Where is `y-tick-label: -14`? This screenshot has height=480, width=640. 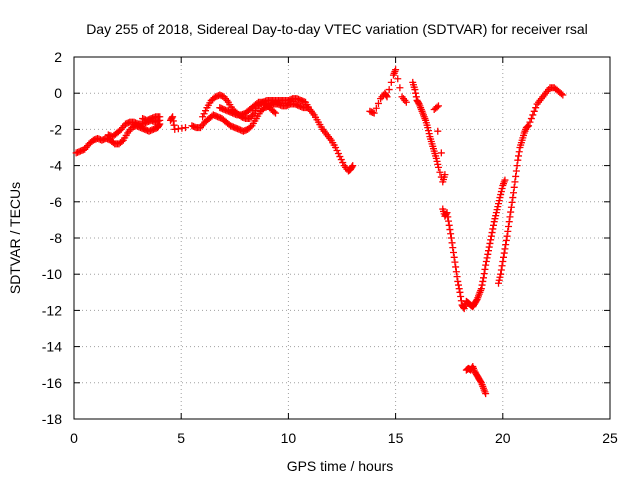 y-tick-label: -14 is located at coordinates (52, 347).